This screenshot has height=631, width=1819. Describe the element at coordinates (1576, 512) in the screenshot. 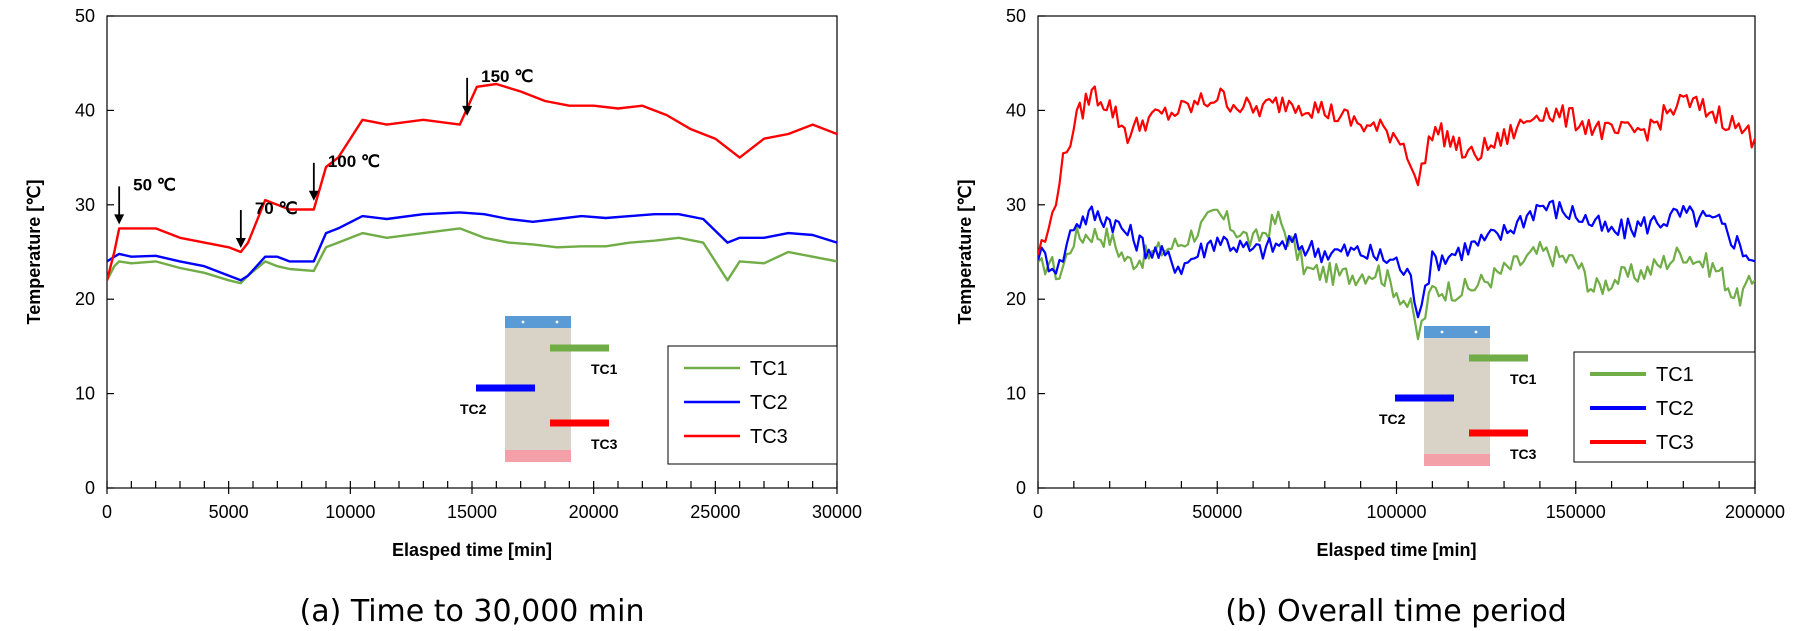

I see `x-tick-label: 150000` at that location.